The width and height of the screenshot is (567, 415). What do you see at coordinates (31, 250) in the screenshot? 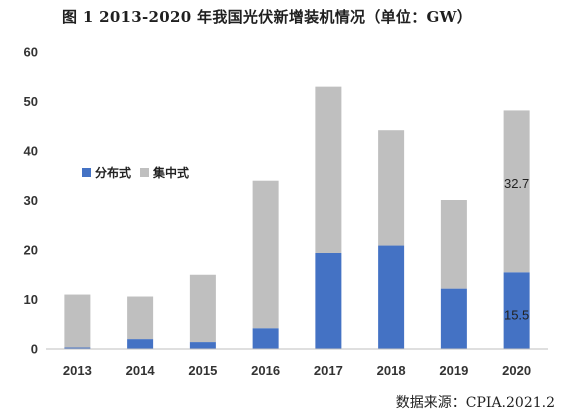
I see `y-tick-label: 20` at bounding box center [31, 250].